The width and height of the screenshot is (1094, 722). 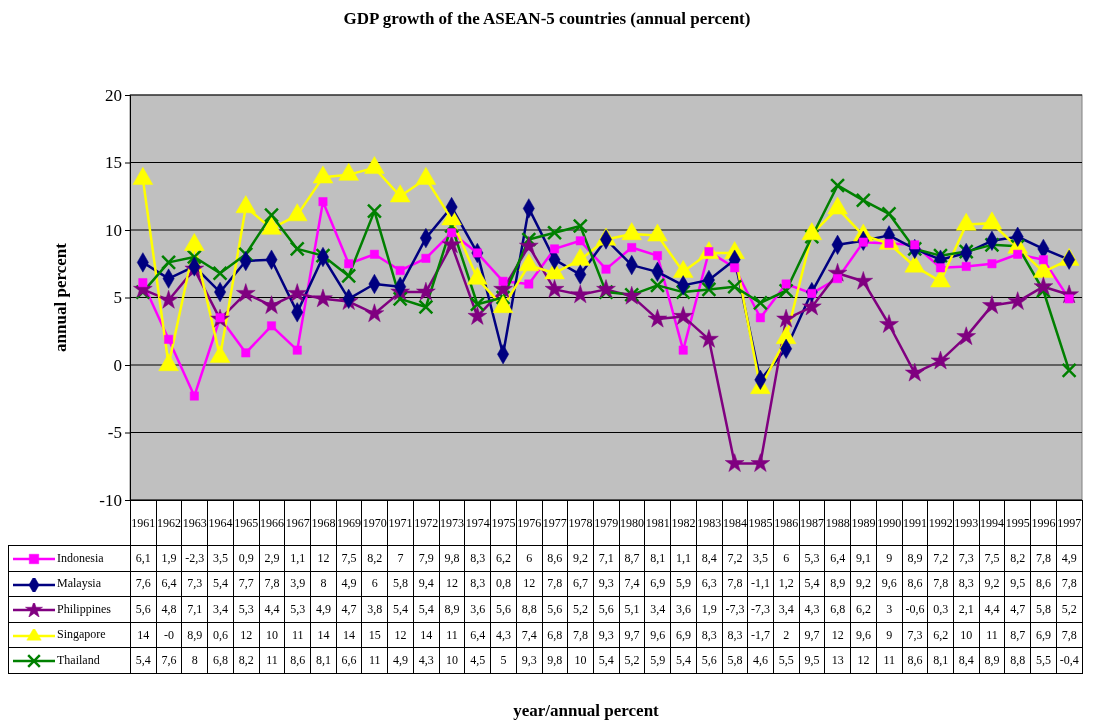 What do you see at coordinates (374, 635) in the screenshot?
I see `data-label: 15` at bounding box center [374, 635].